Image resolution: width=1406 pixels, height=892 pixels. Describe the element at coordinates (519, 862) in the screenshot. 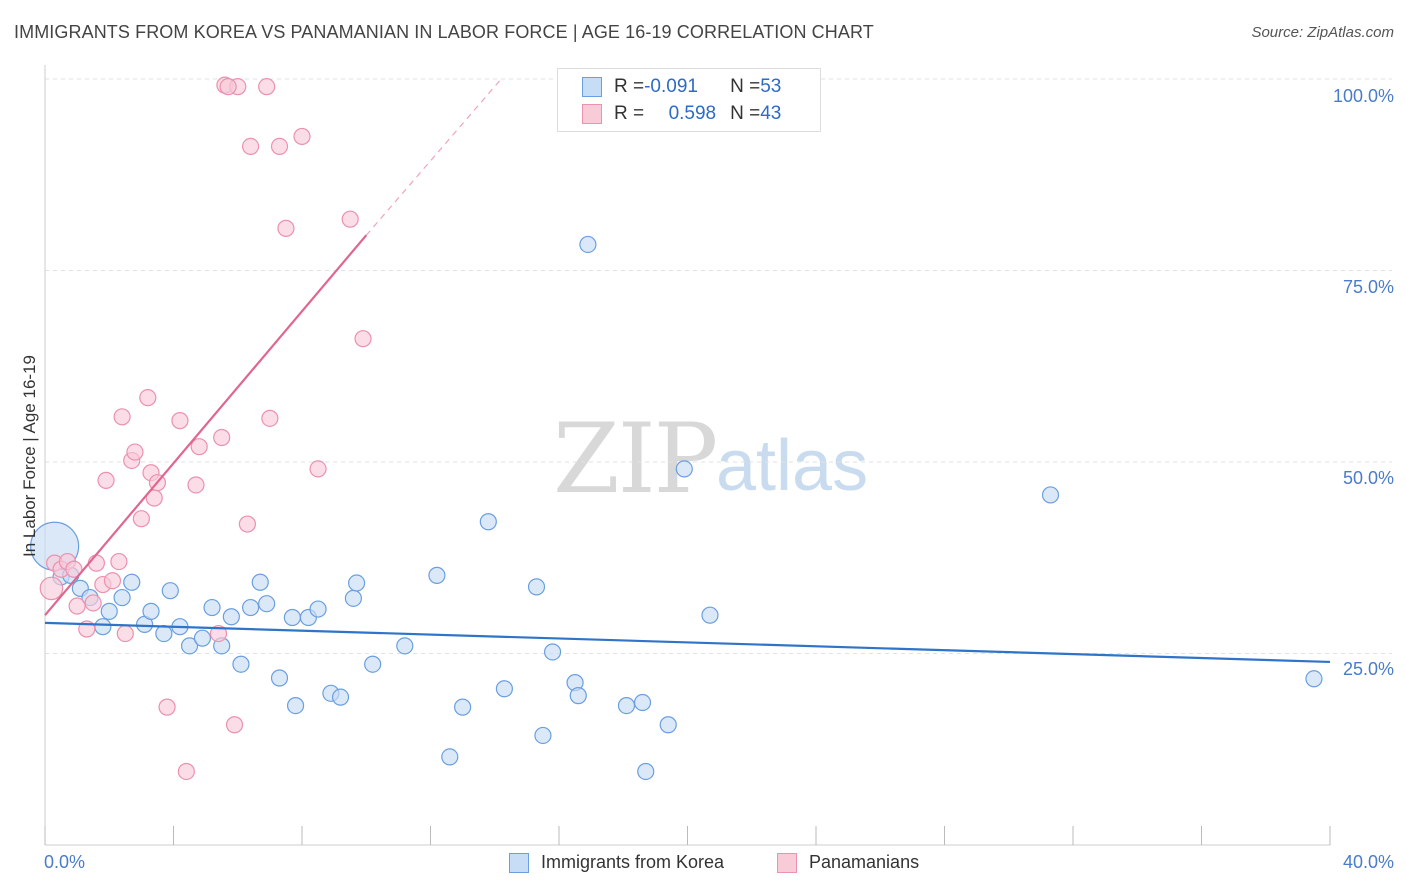

I see `korea-swatch` at that location.